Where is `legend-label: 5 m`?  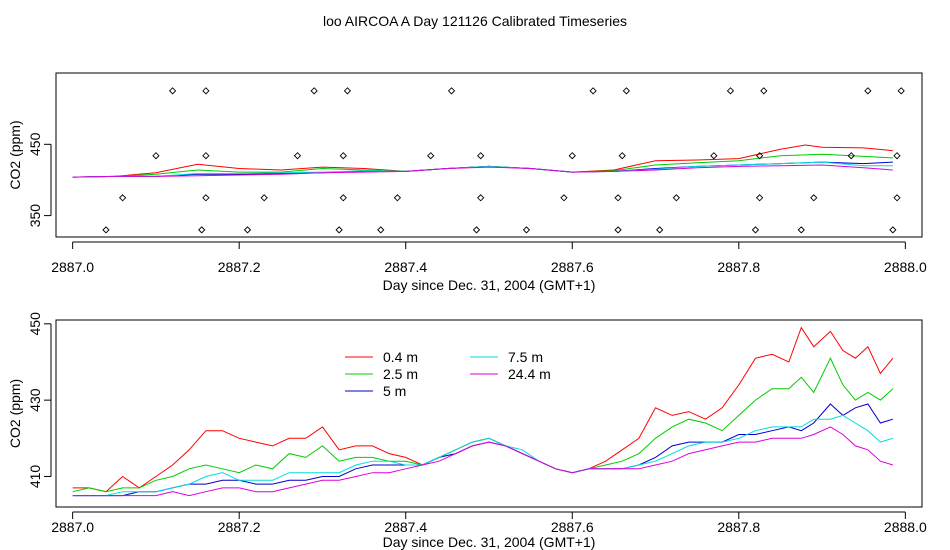 legend-label: 5 m is located at coordinates (394, 391).